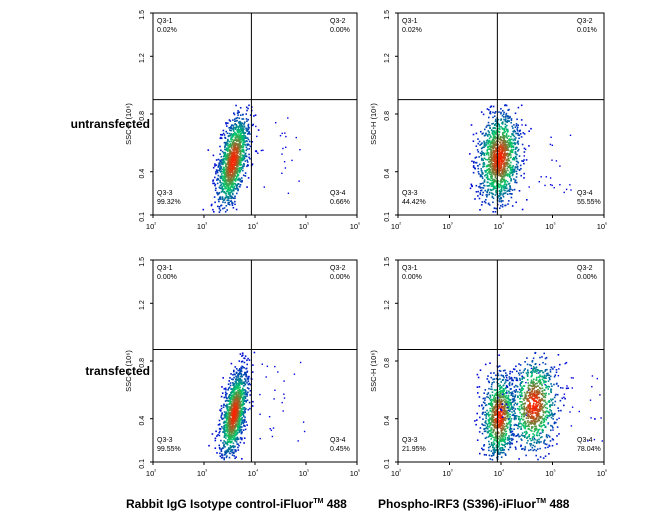 The height and width of the screenshot is (525, 650). Describe the element at coordinates (373, 371) in the screenshot. I see `y-axis-label: SSC-H (10⁶)` at that location.